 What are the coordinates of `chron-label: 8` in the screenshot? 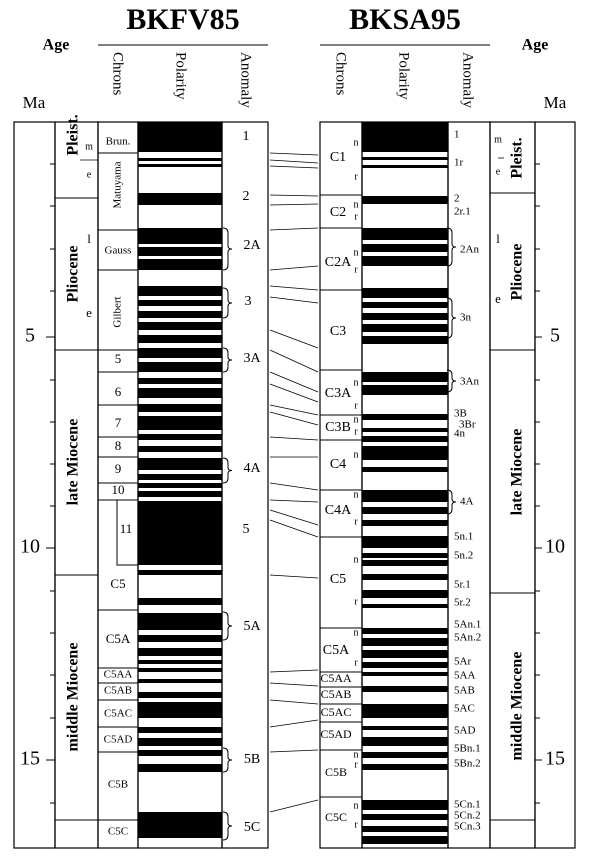 It's located at (118, 445).